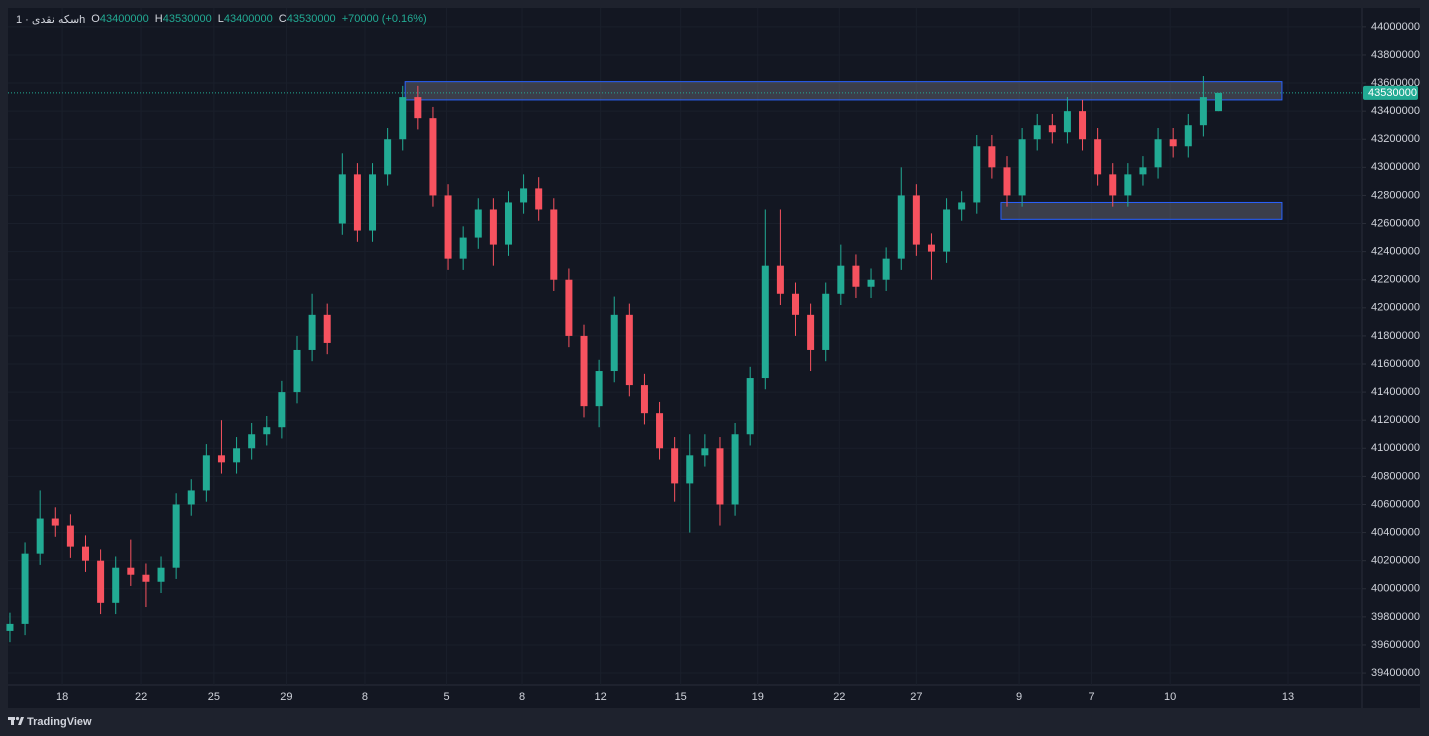 The image size is (1429, 736). What do you see at coordinates (1395, 561) in the screenshot?
I see `y-tick-label: 40200000` at bounding box center [1395, 561].